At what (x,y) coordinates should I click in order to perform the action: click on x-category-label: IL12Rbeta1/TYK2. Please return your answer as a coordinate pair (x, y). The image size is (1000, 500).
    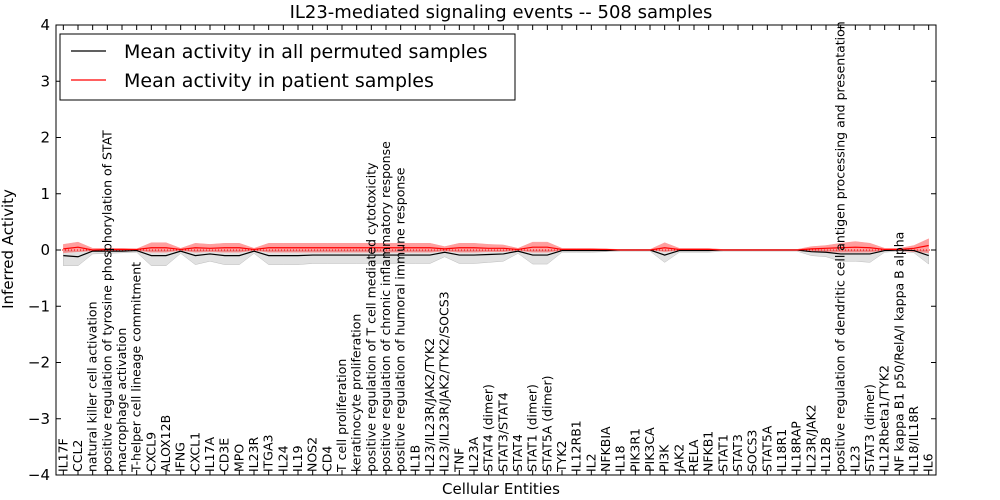
    Looking at the image, I should click on (884, 418).